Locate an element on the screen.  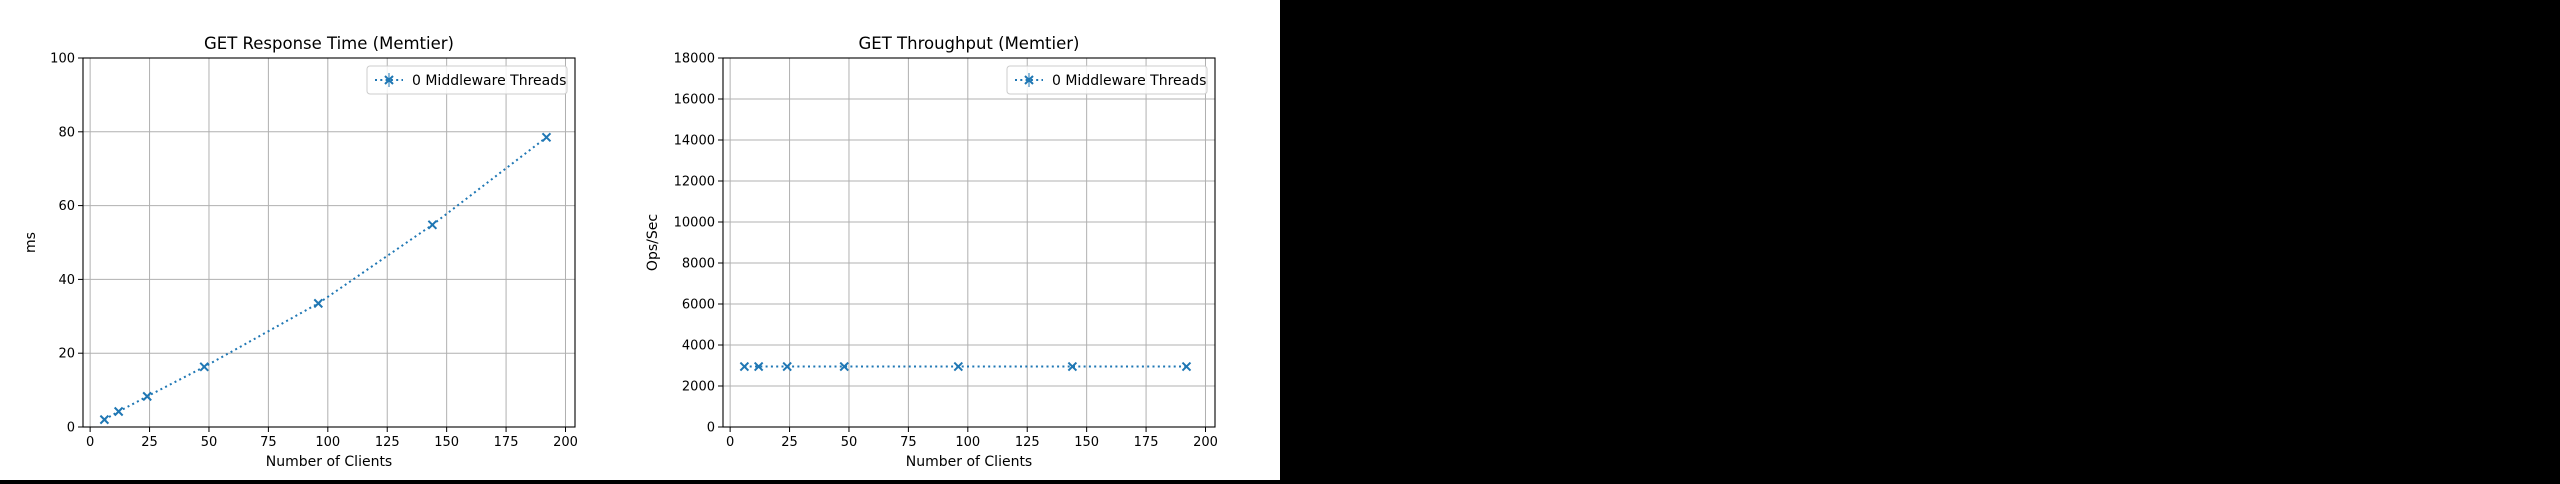
throughput-x-tick-label: 75 is located at coordinates (908, 442).